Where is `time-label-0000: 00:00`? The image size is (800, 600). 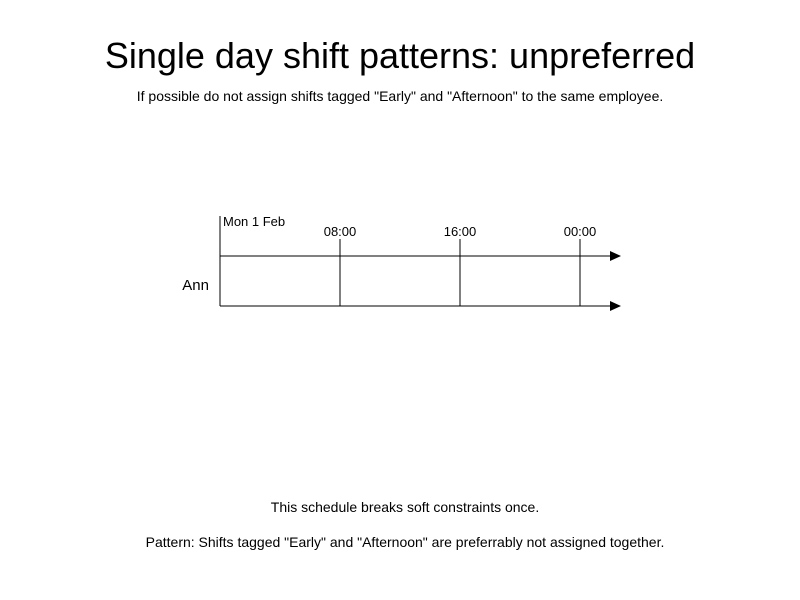 time-label-0000: 00:00 is located at coordinates (580, 231).